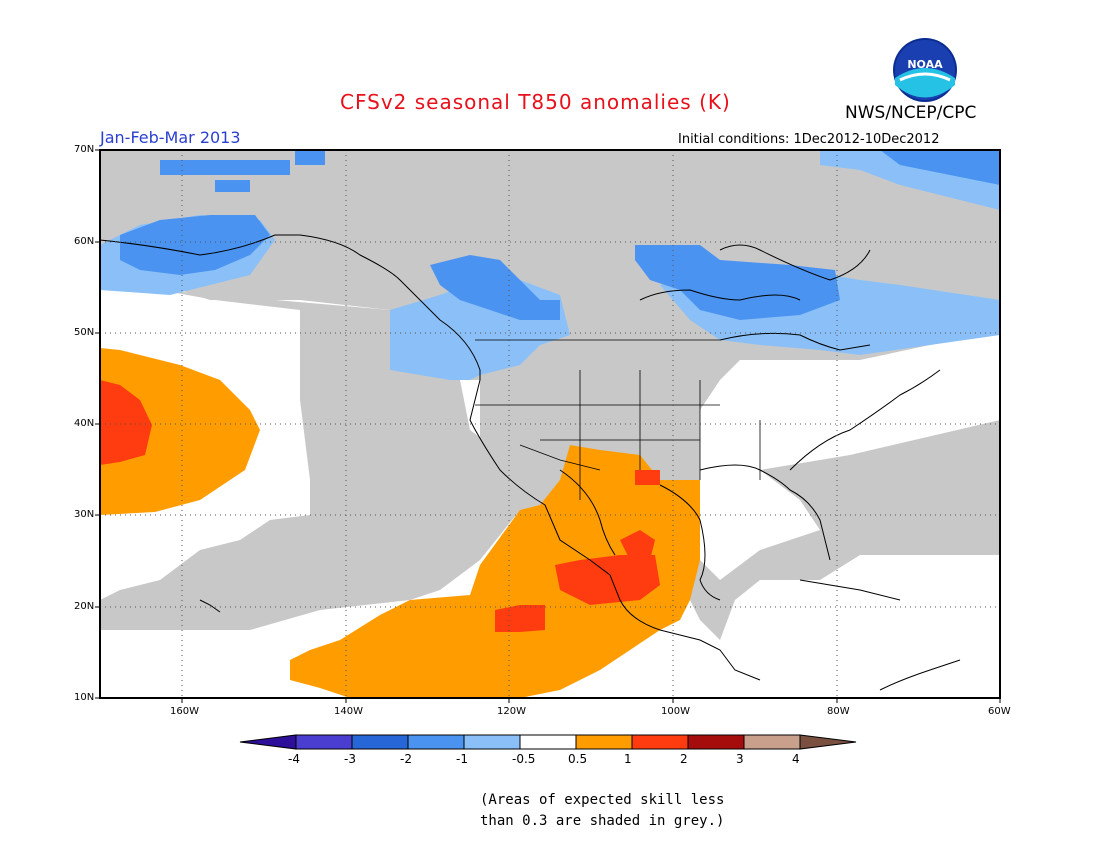  Describe the element at coordinates (999, 711) in the screenshot. I see `lon-label: 60W` at that location.